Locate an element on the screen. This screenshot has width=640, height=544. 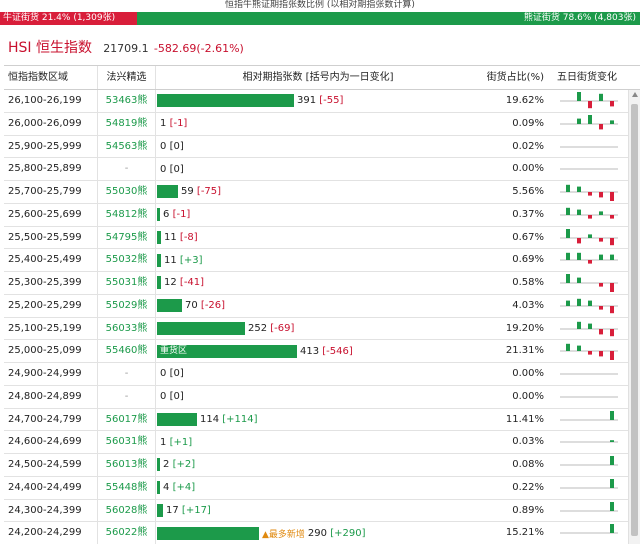
daily-change: [-69] is located at coordinates (282, 328).